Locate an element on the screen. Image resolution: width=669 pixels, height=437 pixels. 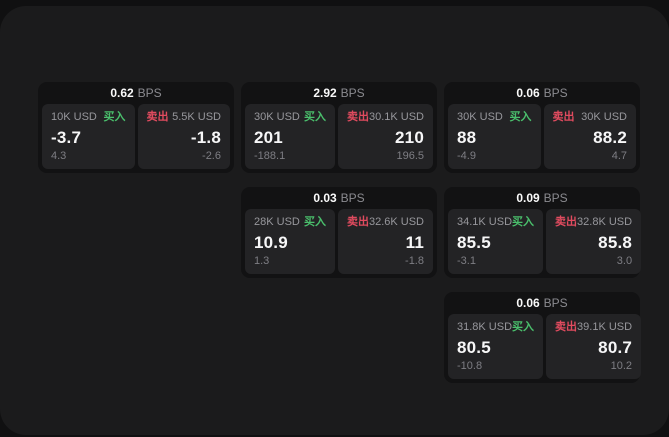
sell-panel-top: 卖出 30.1K USD is located at coordinates (385, 117).